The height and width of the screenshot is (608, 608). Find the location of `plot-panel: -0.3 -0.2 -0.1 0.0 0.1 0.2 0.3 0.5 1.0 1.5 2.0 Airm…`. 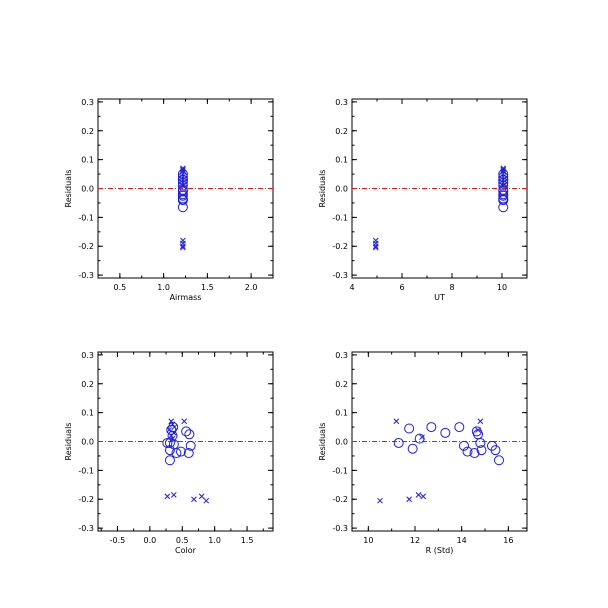

plot-panel: -0.3 -0.2 -0.1 0.0 0.1 0.2 0.3 0.5 1.0 1.5 2.0 Airm… is located at coordinates (169, 200).